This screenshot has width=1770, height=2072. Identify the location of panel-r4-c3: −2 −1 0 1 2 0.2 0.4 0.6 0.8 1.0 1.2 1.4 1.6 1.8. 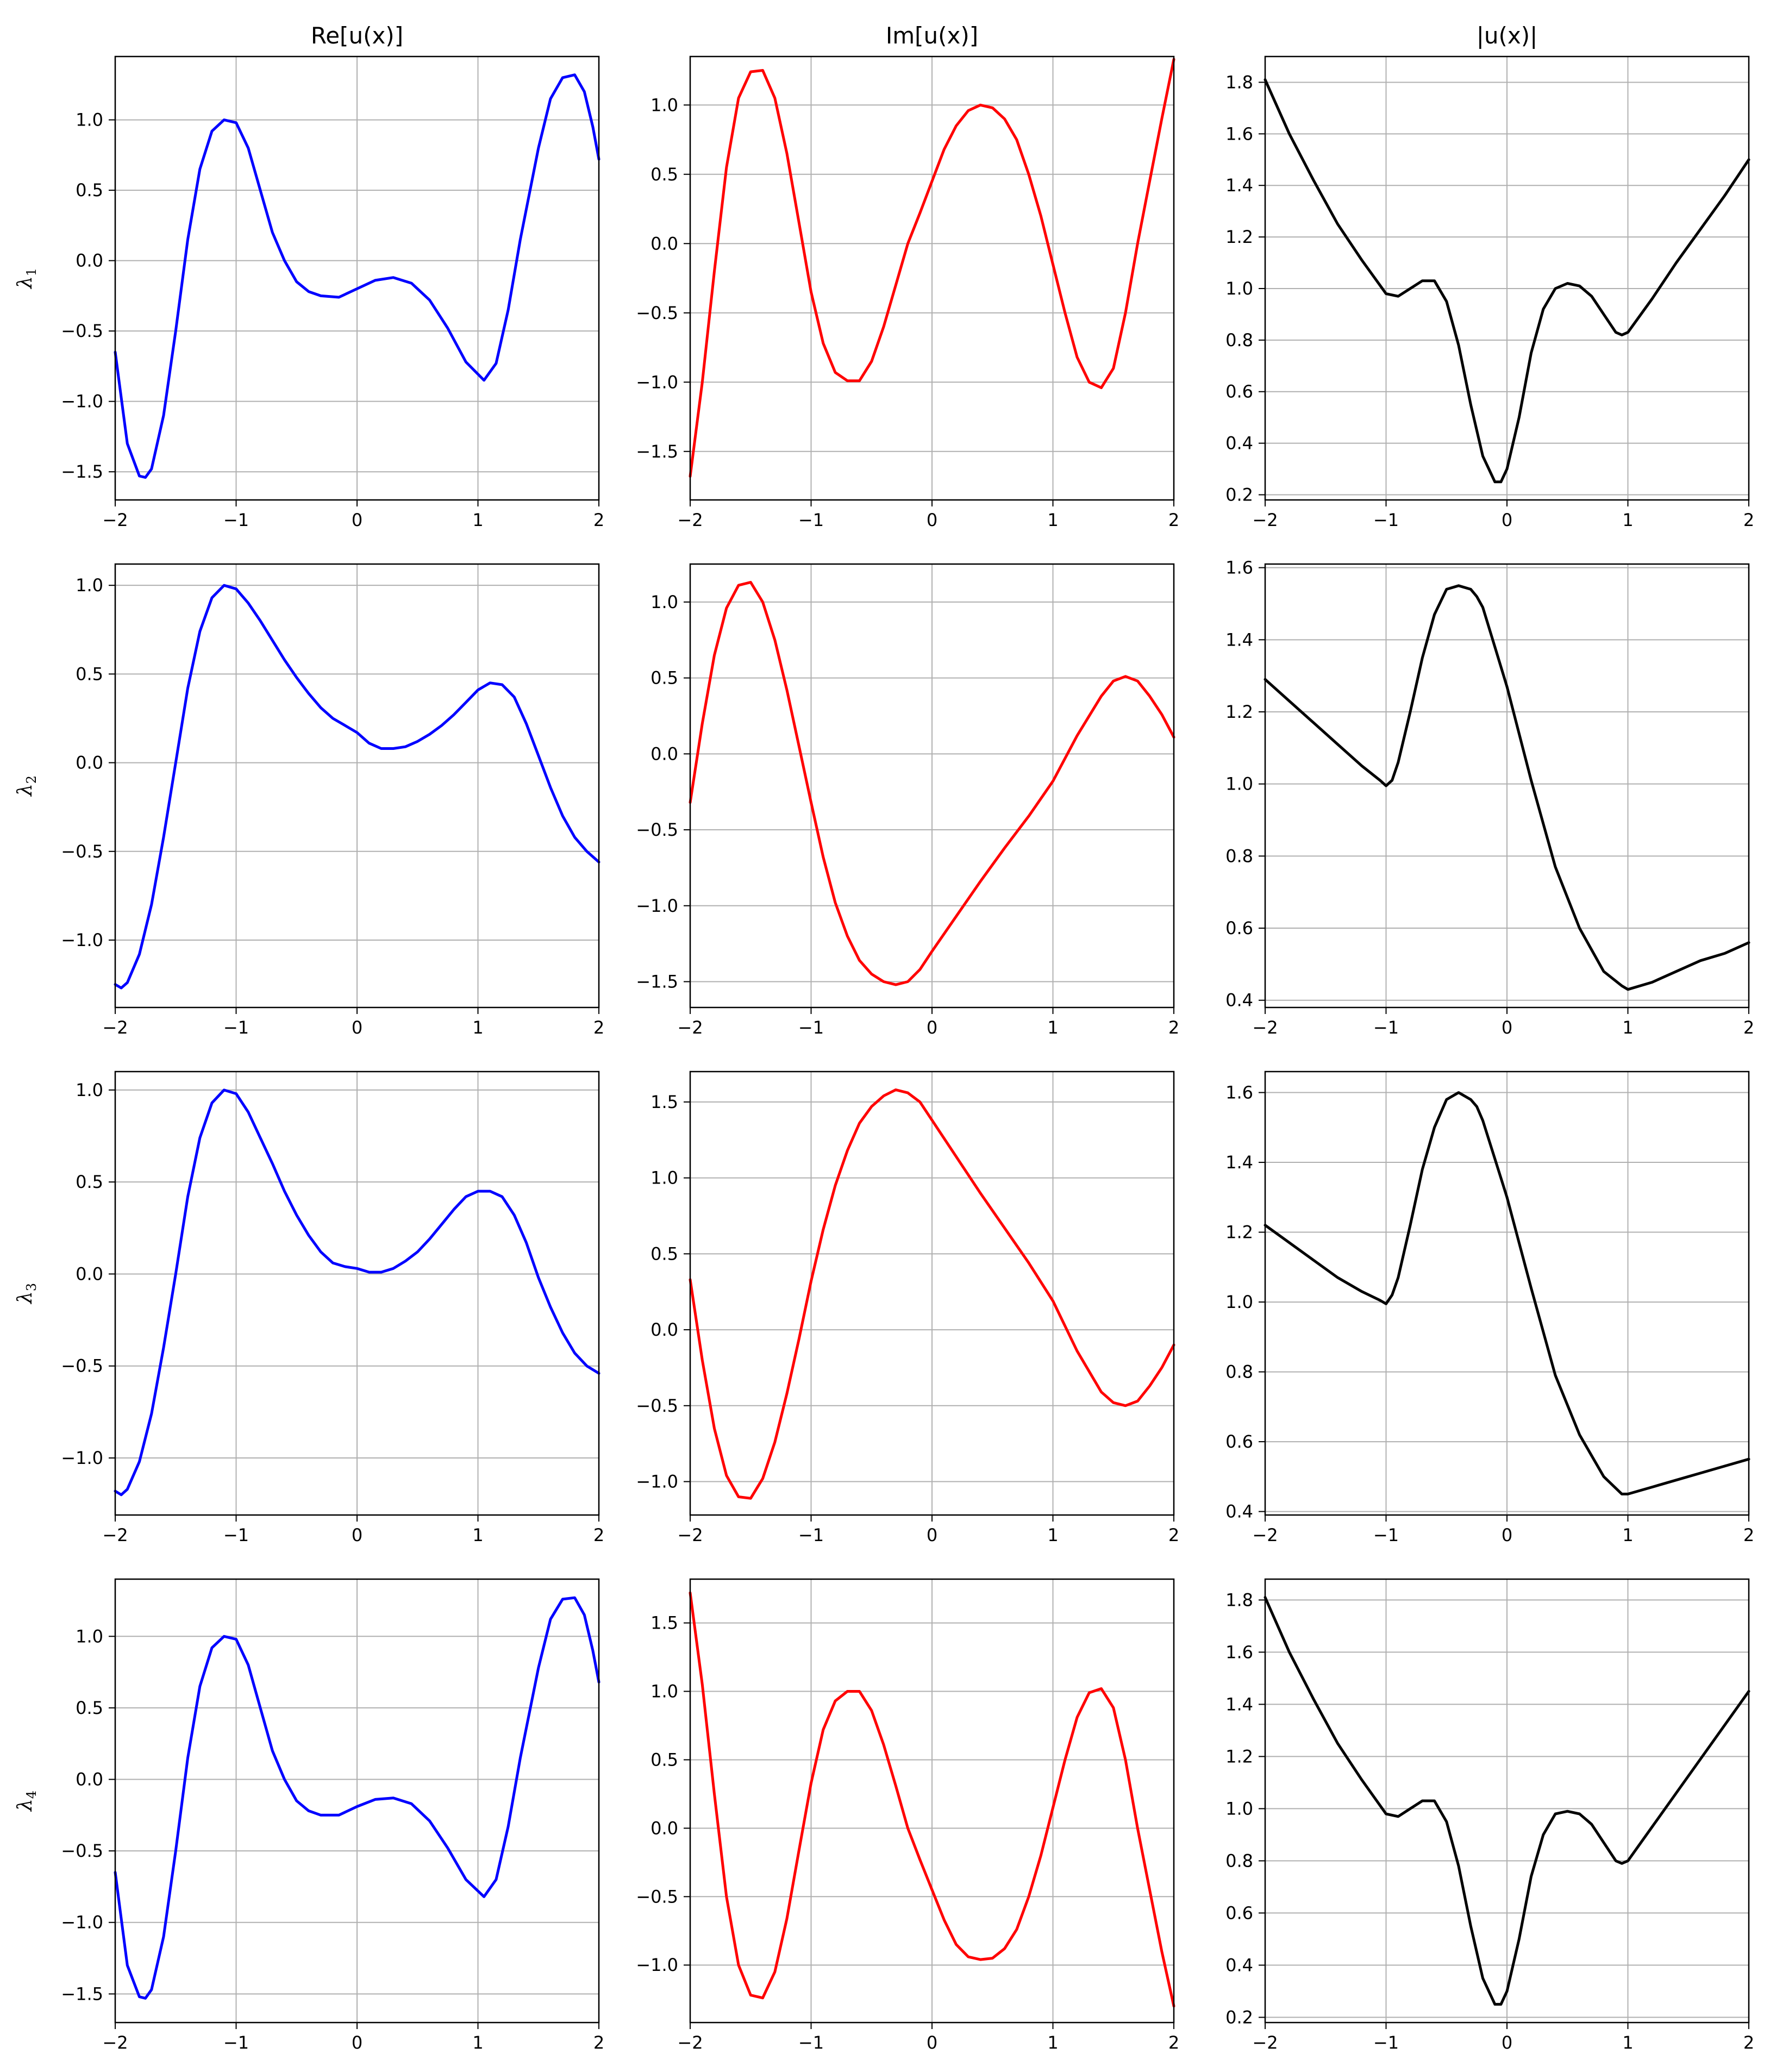
(1489, 1815).